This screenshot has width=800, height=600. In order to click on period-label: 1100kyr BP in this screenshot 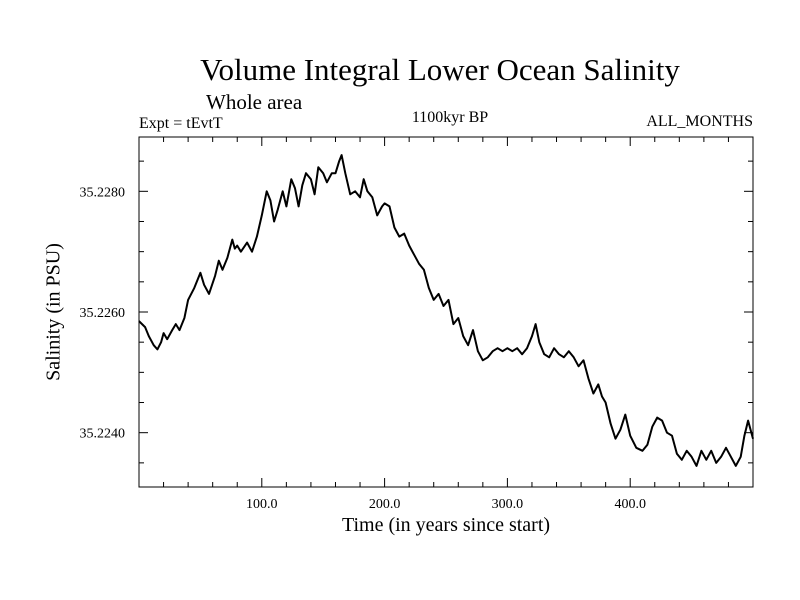, I will do `click(450, 117)`.